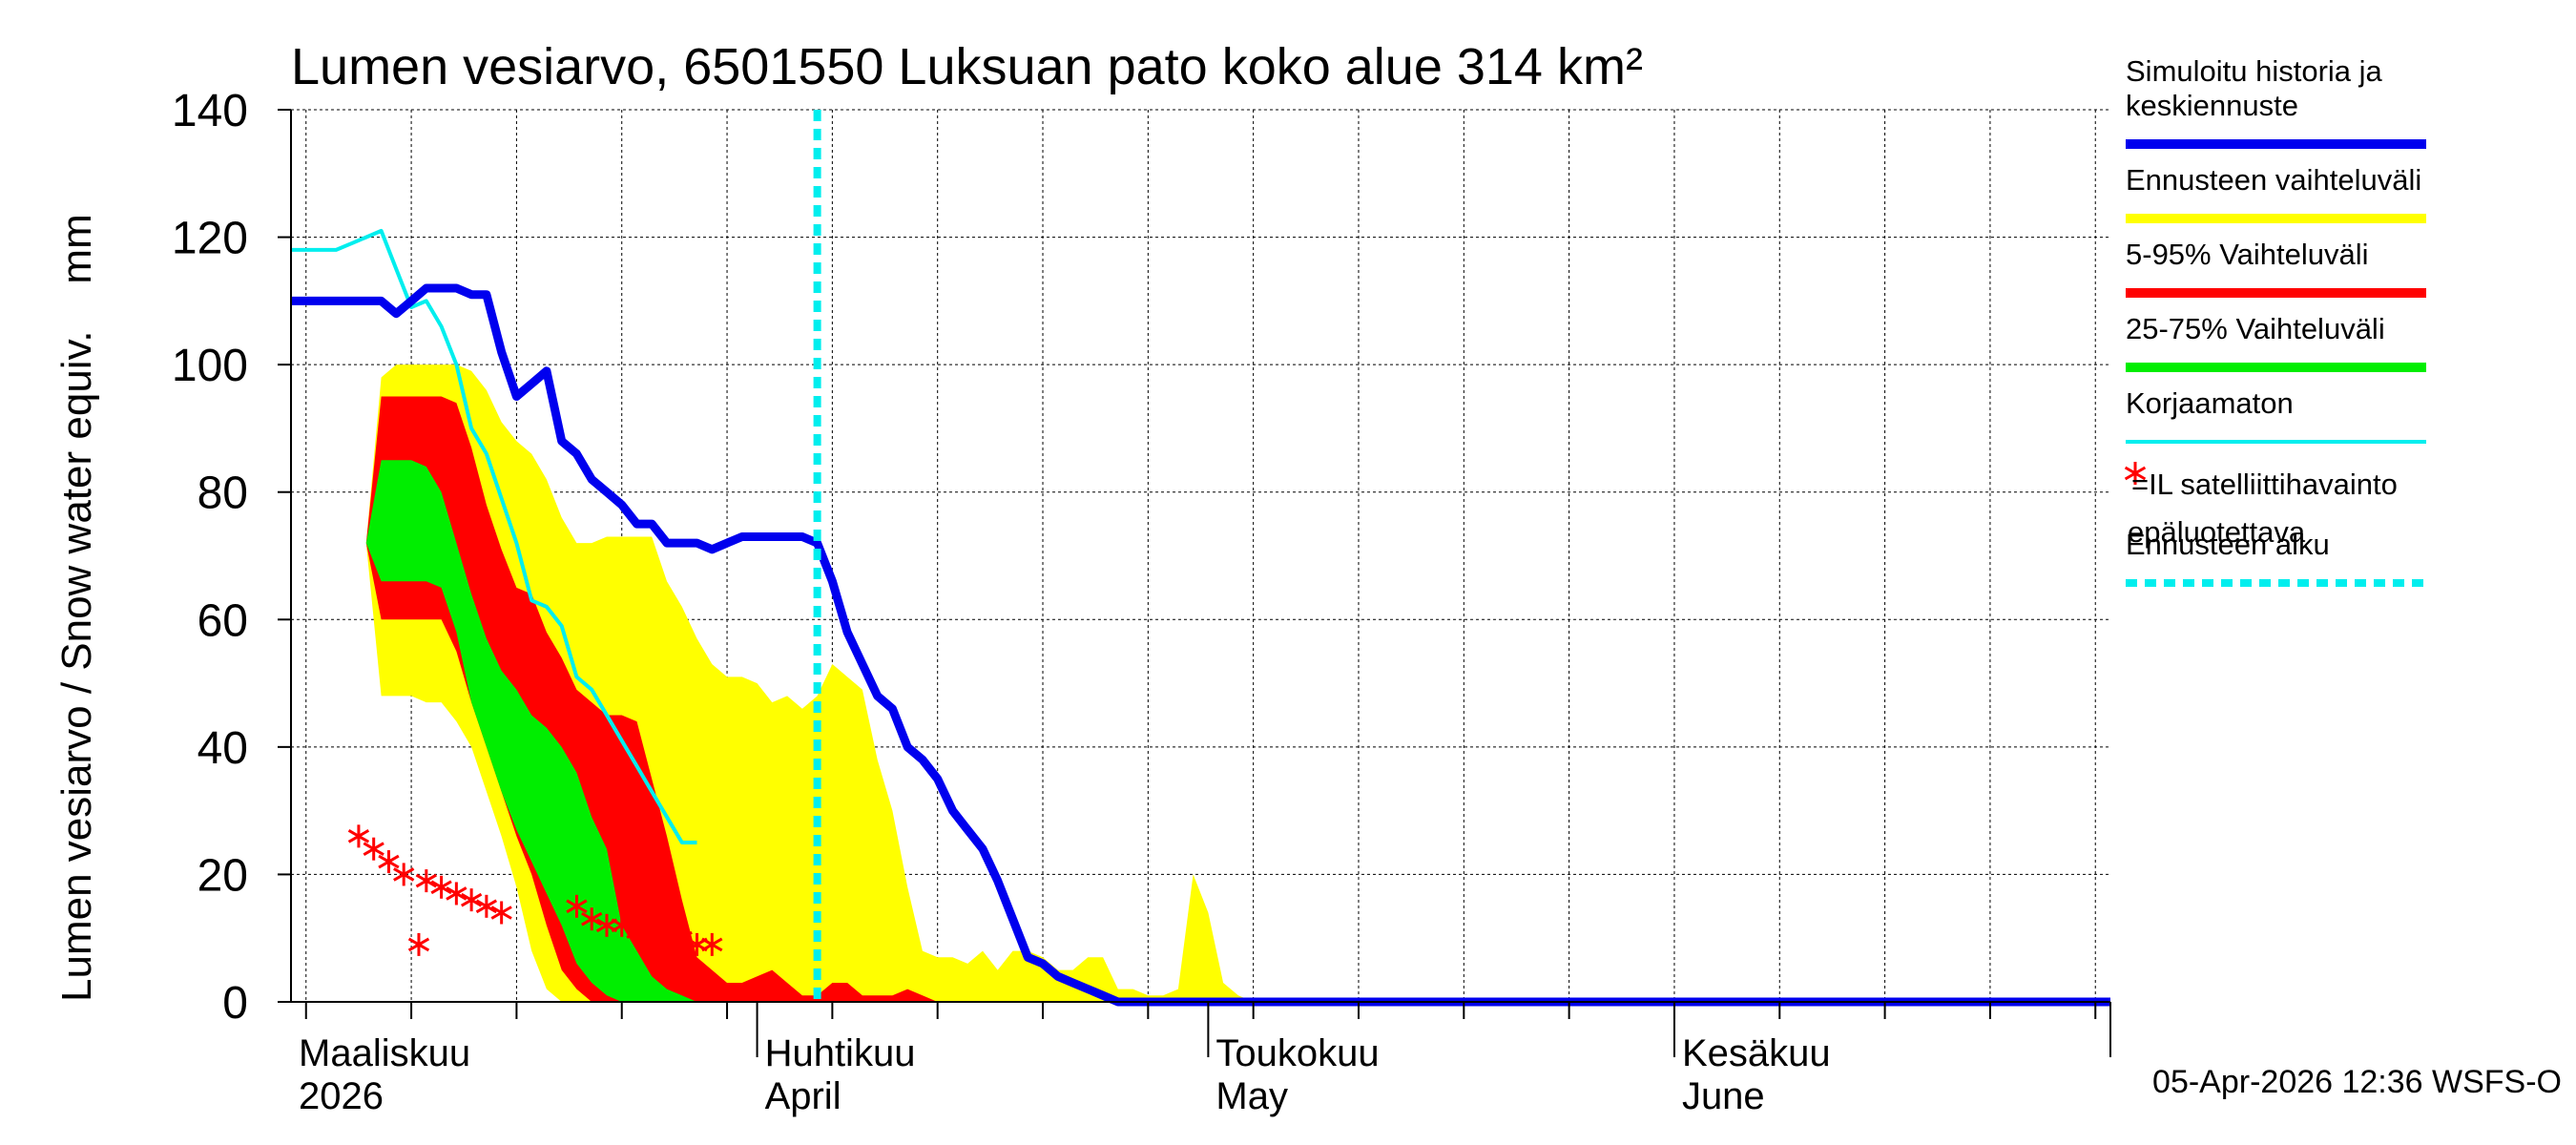  I want to click on footer-timestamp: 05-Apr-2026 12:36 WSFS-O, so click(2357, 1082).